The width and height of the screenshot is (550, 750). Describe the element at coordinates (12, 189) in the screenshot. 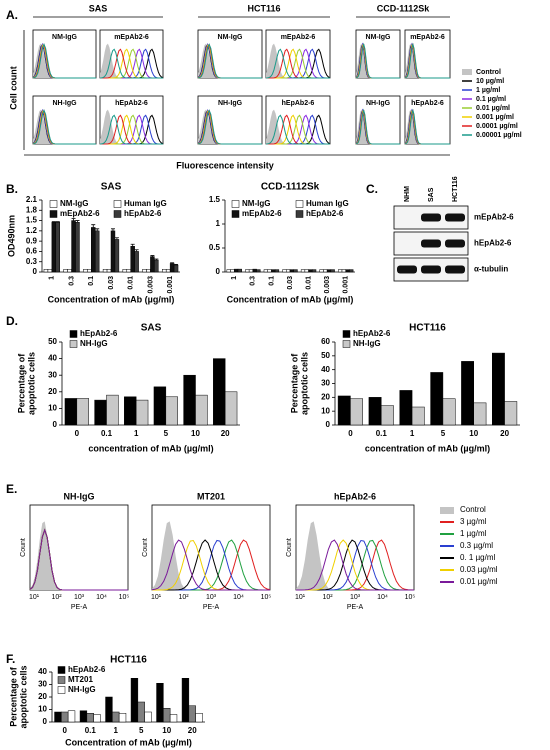

I see `panel-label: B.` at that location.